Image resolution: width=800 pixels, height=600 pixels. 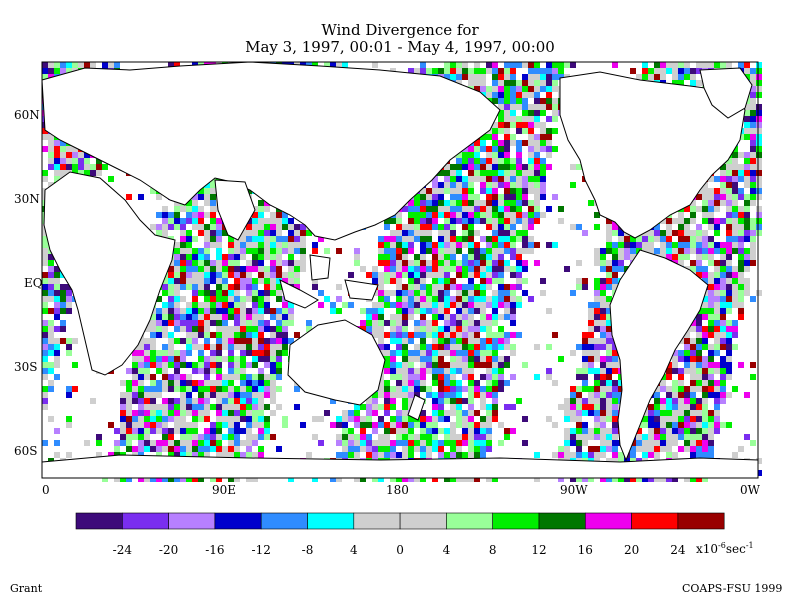 What do you see at coordinates (659, 355) in the screenshot?
I see `south-america` at bounding box center [659, 355].